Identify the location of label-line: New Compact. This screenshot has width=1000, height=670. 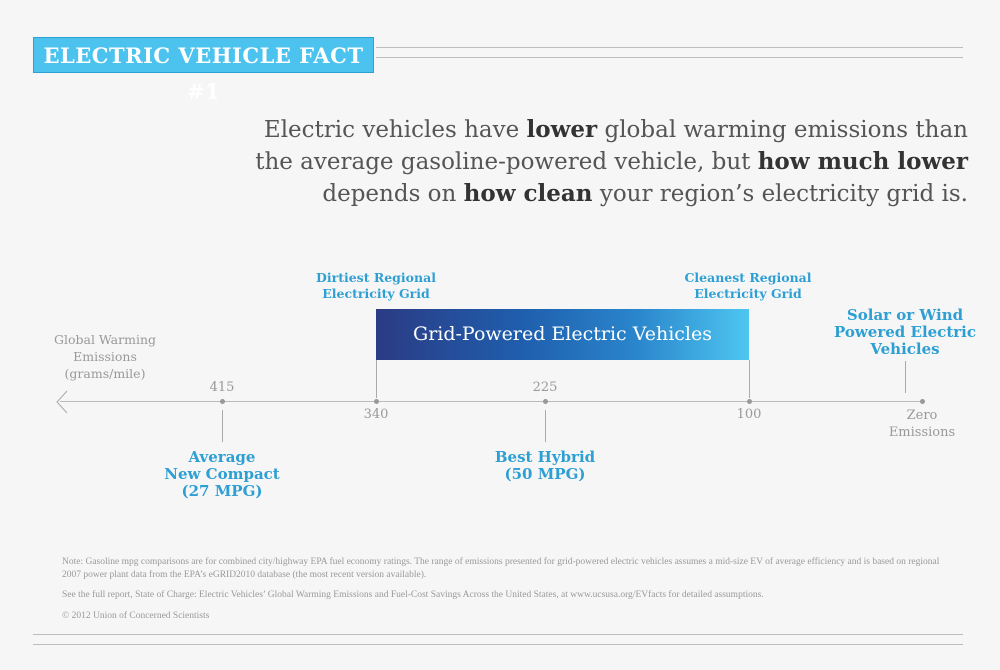
(222, 474).